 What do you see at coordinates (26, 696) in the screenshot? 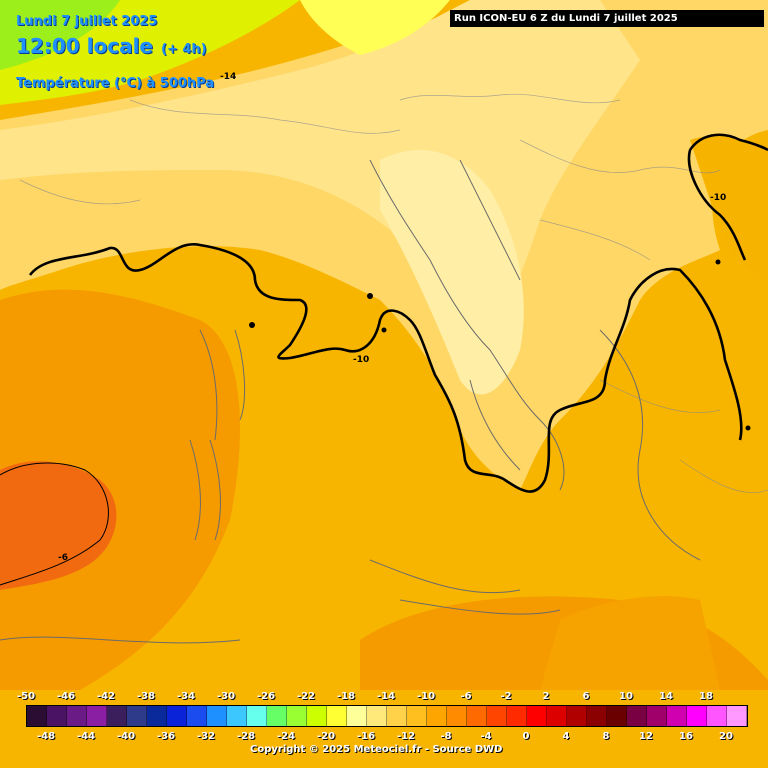
I see `legend-top-label: -50` at bounding box center [26, 696].